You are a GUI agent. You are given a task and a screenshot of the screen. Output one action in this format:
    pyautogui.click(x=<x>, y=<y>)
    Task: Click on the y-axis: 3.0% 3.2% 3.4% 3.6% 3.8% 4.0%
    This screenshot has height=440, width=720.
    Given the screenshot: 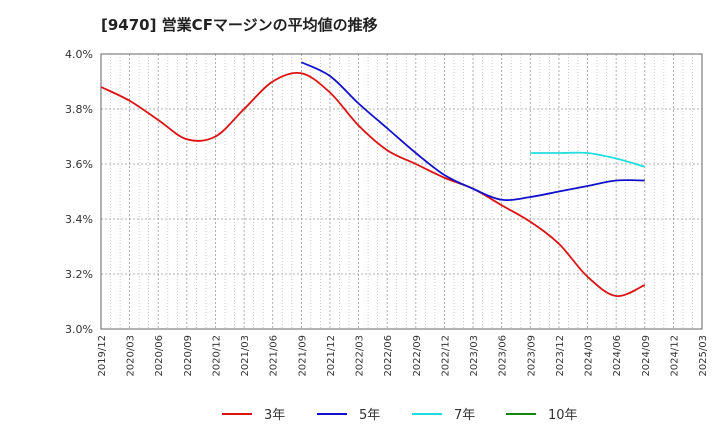 What is the action you would take?
    pyautogui.click(x=79, y=192)
    